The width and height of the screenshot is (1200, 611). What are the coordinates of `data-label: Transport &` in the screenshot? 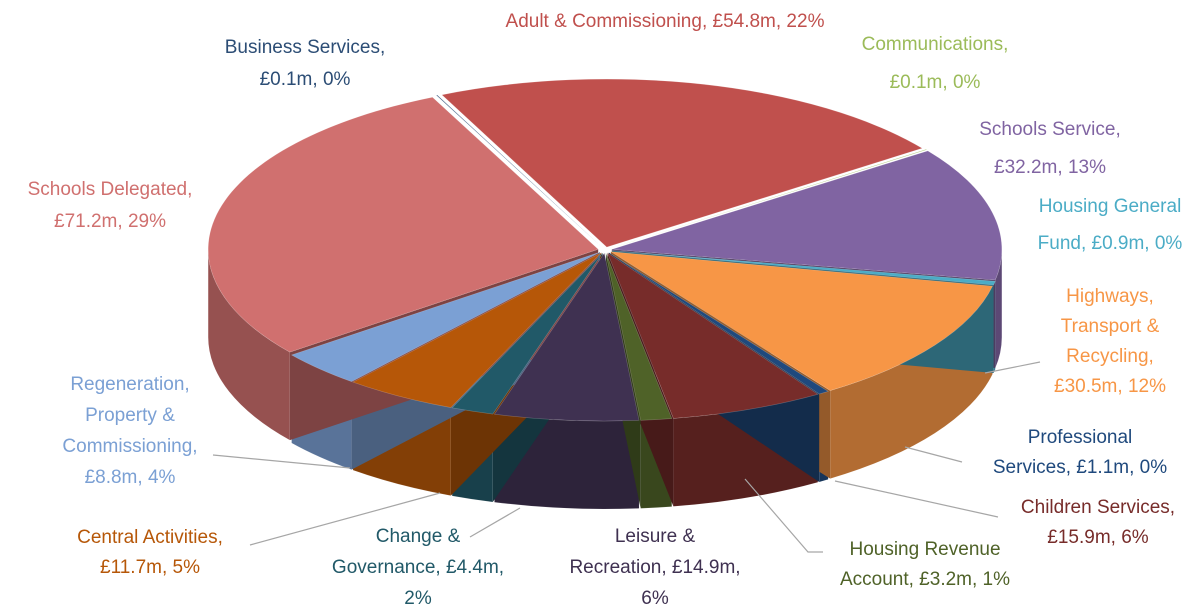 It's located at (1110, 326).